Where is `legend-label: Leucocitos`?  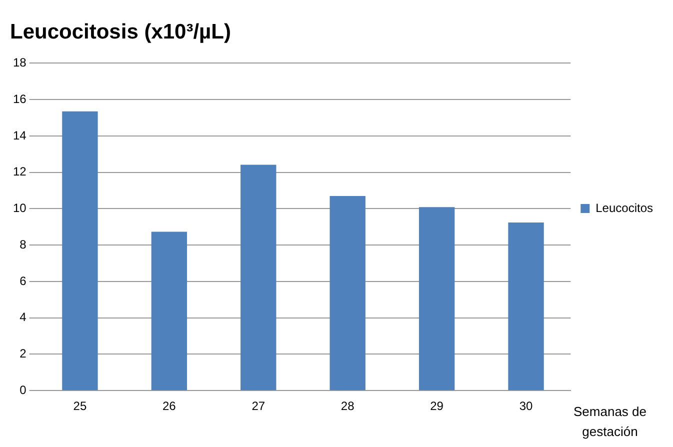 legend-label: Leucocitos is located at coordinates (625, 207).